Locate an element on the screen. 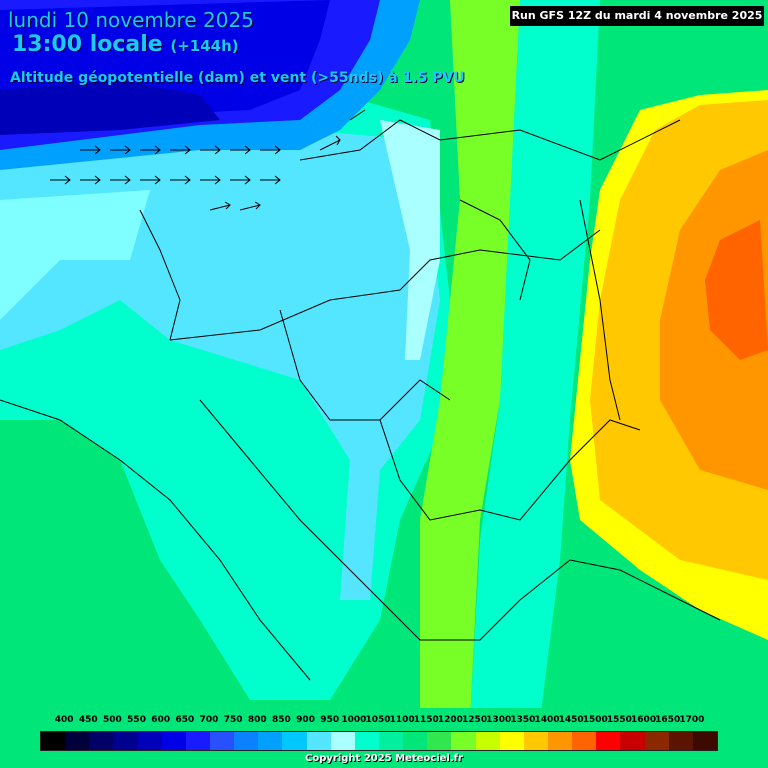  model-run-label: Run GFS 12Z du mardi 4 novembre 2025 is located at coordinates (637, 16).